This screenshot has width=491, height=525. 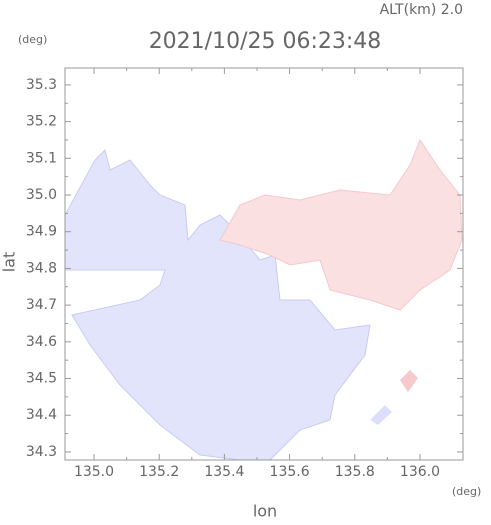 What do you see at coordinates (32, 39) in the screenshot?
I see `y-unit: (deg)` at bounding box center [32, 39].